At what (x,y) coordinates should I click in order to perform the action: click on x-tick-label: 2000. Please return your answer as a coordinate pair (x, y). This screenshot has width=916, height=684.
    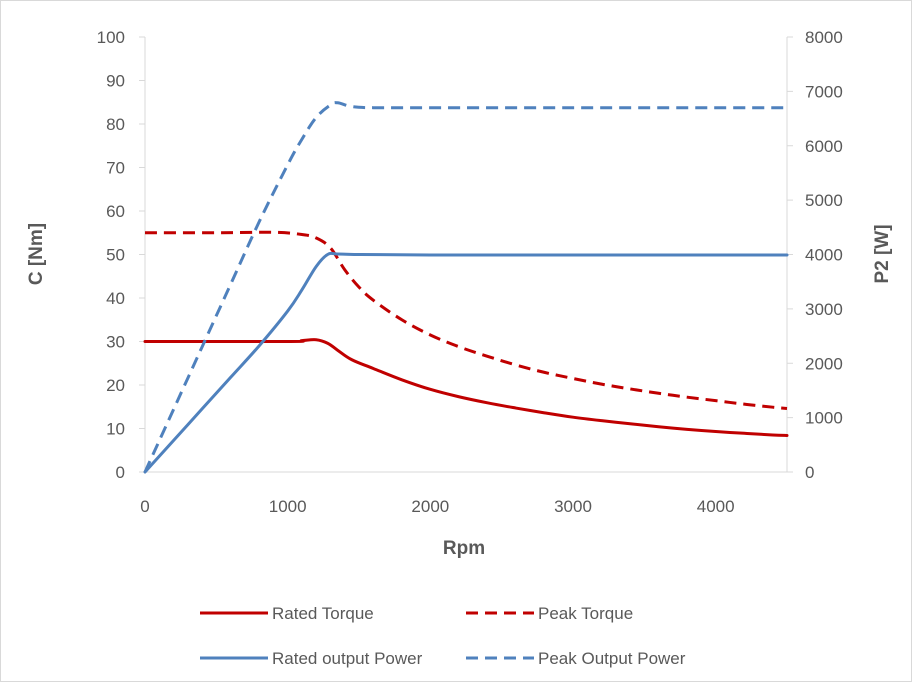
    Looking at the image, I should click on (430, 506).